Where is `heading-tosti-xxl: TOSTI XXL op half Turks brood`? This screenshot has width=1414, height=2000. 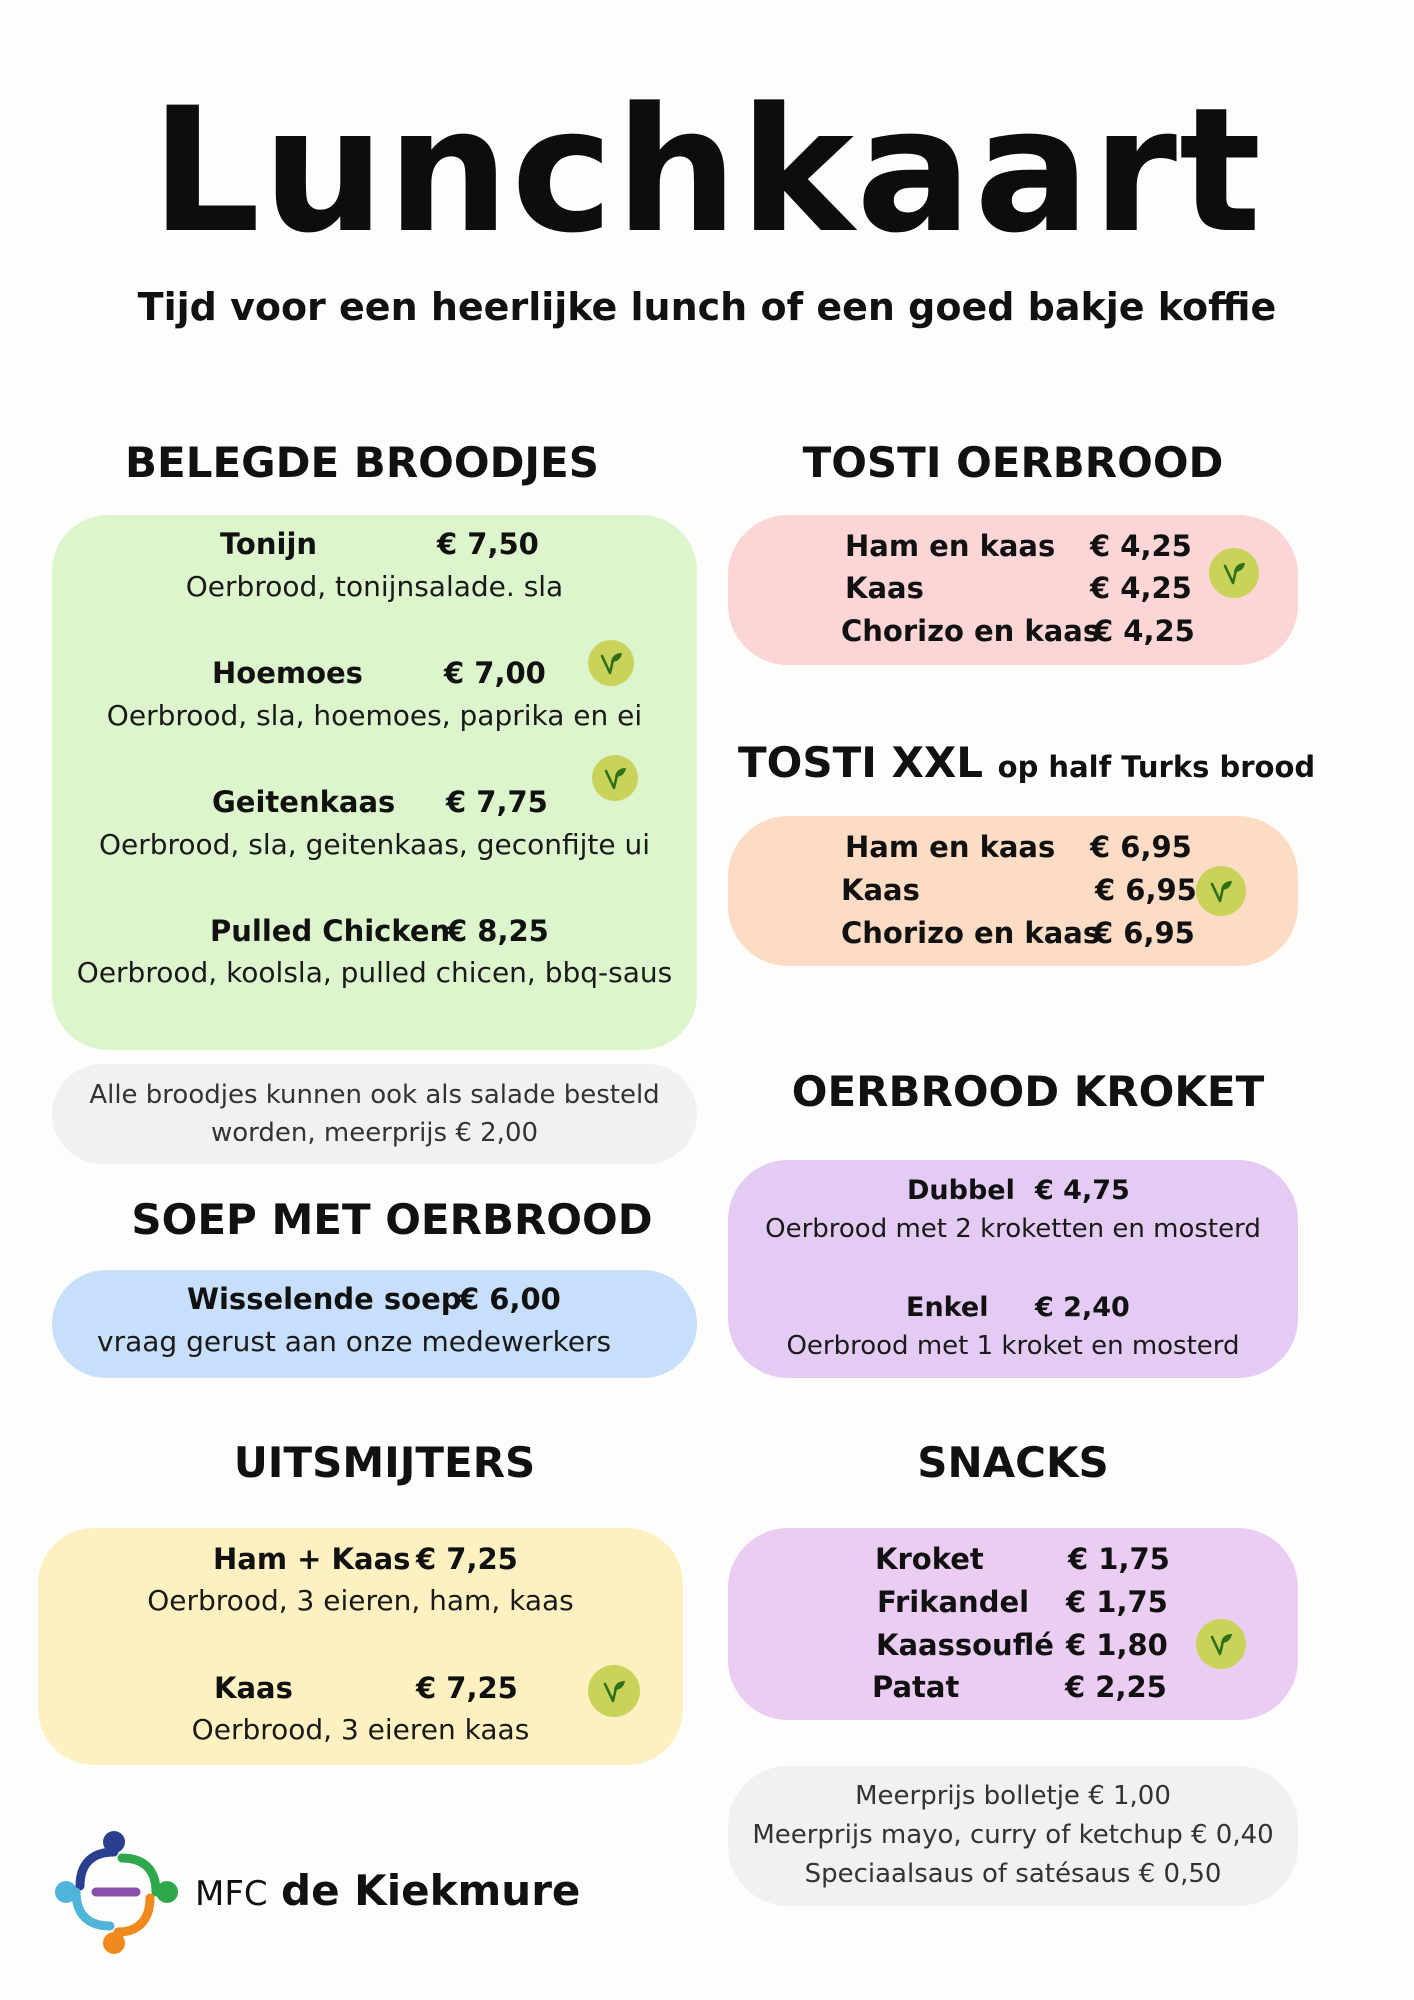
heading-tosti-xxl: TOSTI XXL op half Turks brood is located at coordinates (1026, 762).